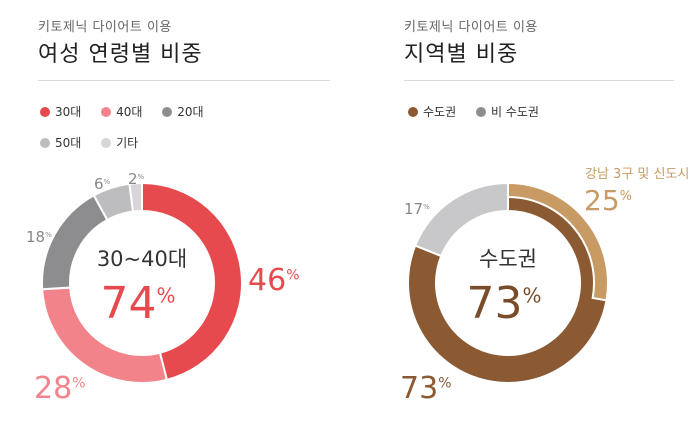  I want to click on legend-label: 20대, so click(190, 112).